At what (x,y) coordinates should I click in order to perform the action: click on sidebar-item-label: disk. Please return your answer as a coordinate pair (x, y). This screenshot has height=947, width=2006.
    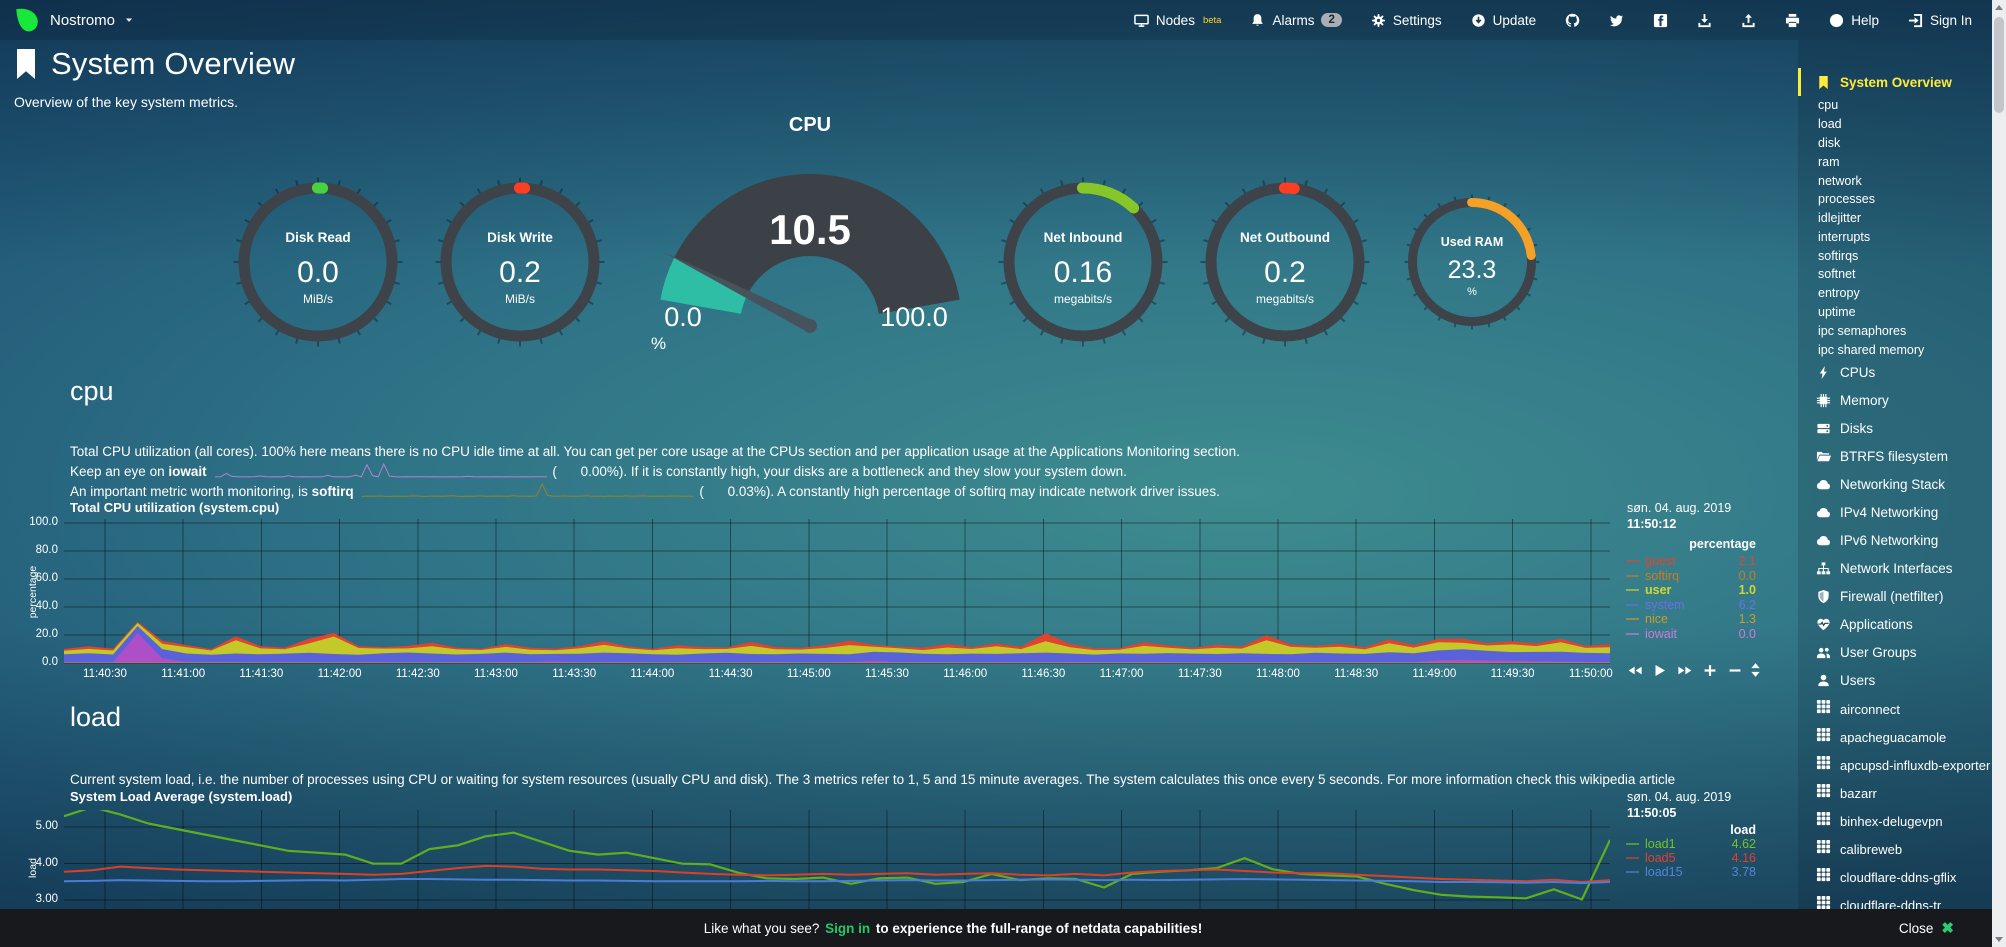
    Looking at the image, I should click on (1829, 142).